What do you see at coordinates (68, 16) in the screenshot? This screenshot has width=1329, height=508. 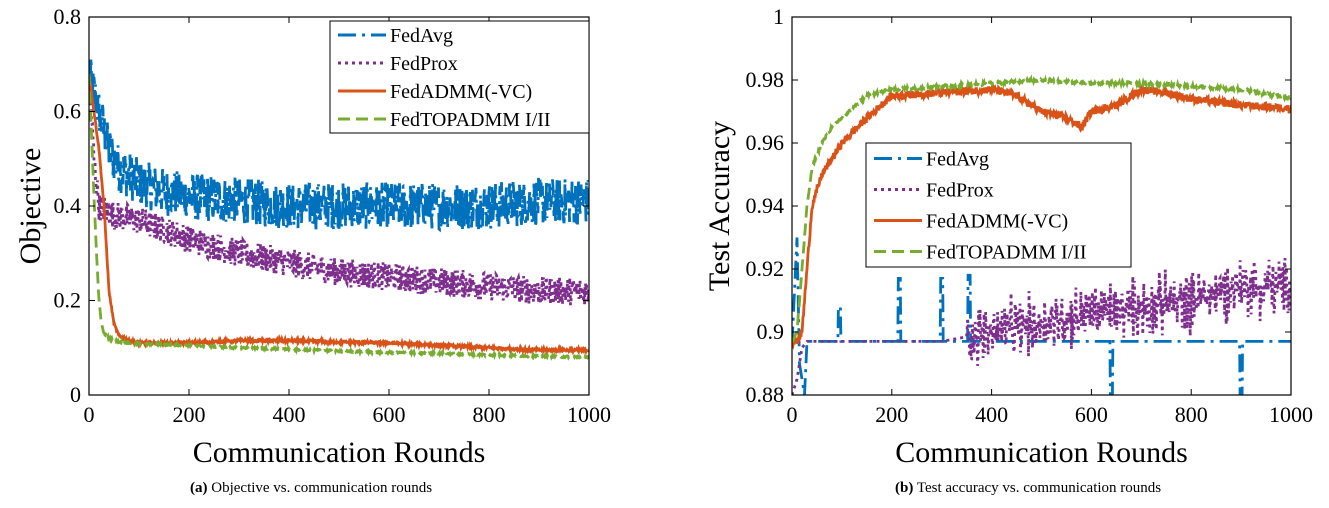 I see `y-tick-label: 0.8` at bounding box center [68, 16].